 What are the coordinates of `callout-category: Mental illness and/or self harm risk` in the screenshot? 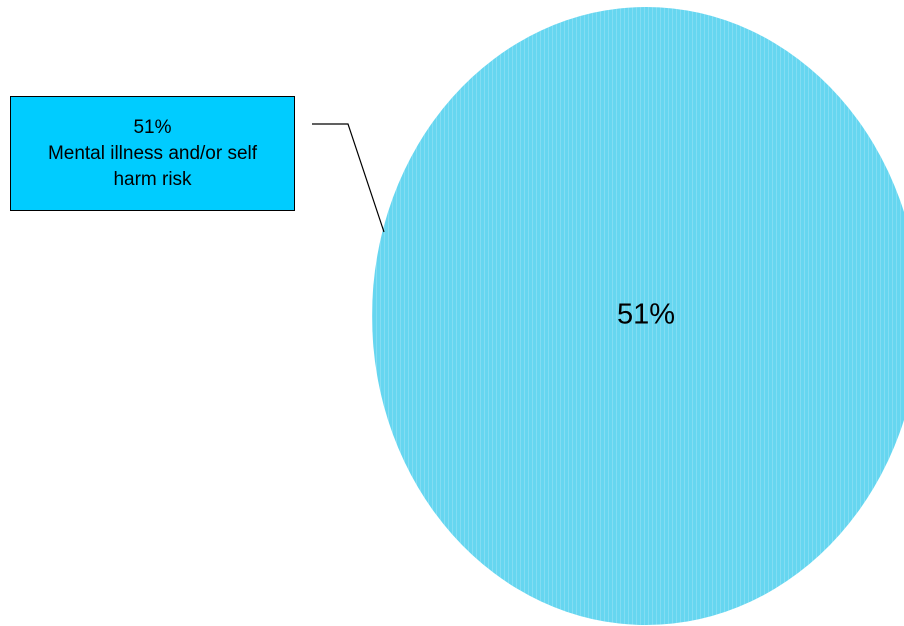 It's located at (152, 166).